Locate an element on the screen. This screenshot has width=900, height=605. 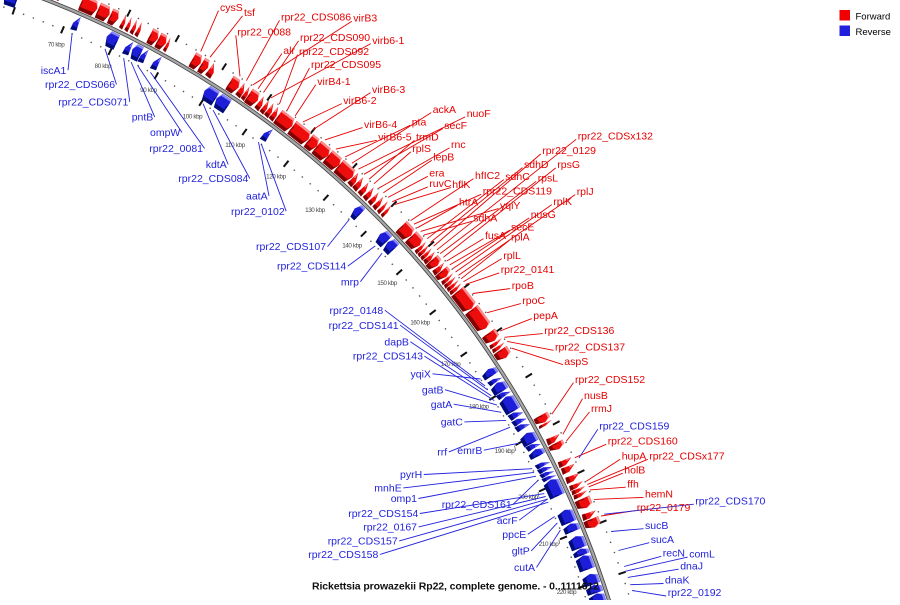
svg-text: 70 kbp is located at coordinates (56, 45).